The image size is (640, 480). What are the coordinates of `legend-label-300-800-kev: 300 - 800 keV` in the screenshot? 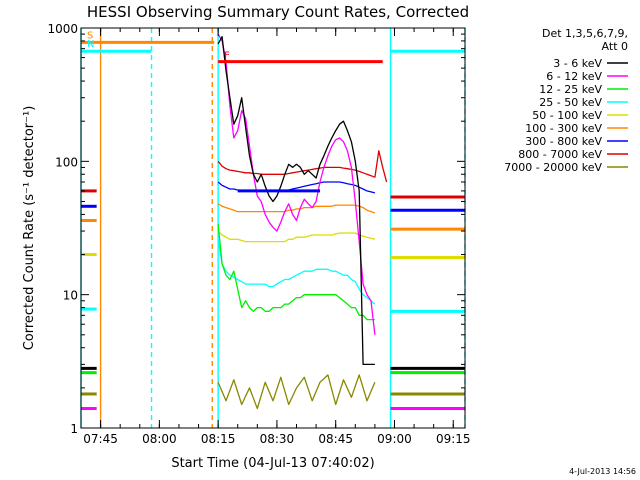 It's located at (563, 141).